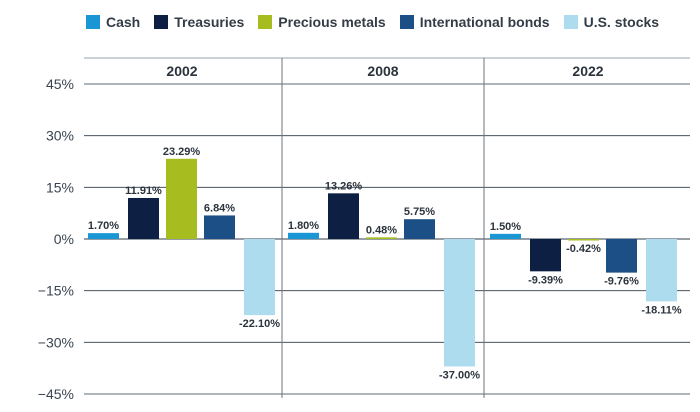  Describe the element at coordinates (60, 187) in the screenshot. I see `y-tick-label: 15%` at that location.